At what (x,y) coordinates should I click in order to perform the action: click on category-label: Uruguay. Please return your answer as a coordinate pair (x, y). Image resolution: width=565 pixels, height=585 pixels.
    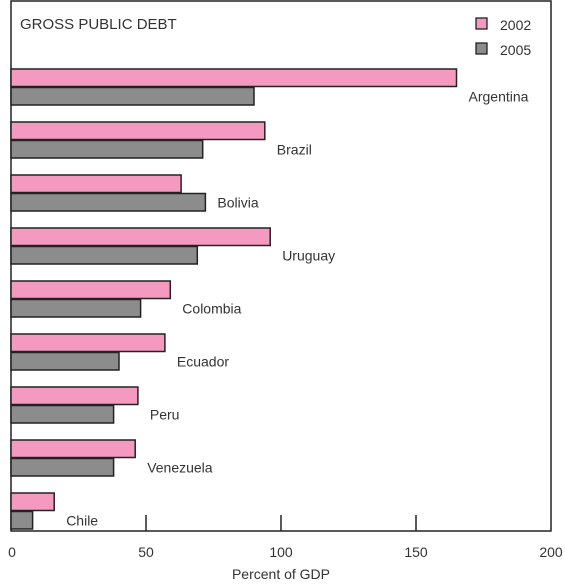
    Looking at the image, I should click on (308, 256).